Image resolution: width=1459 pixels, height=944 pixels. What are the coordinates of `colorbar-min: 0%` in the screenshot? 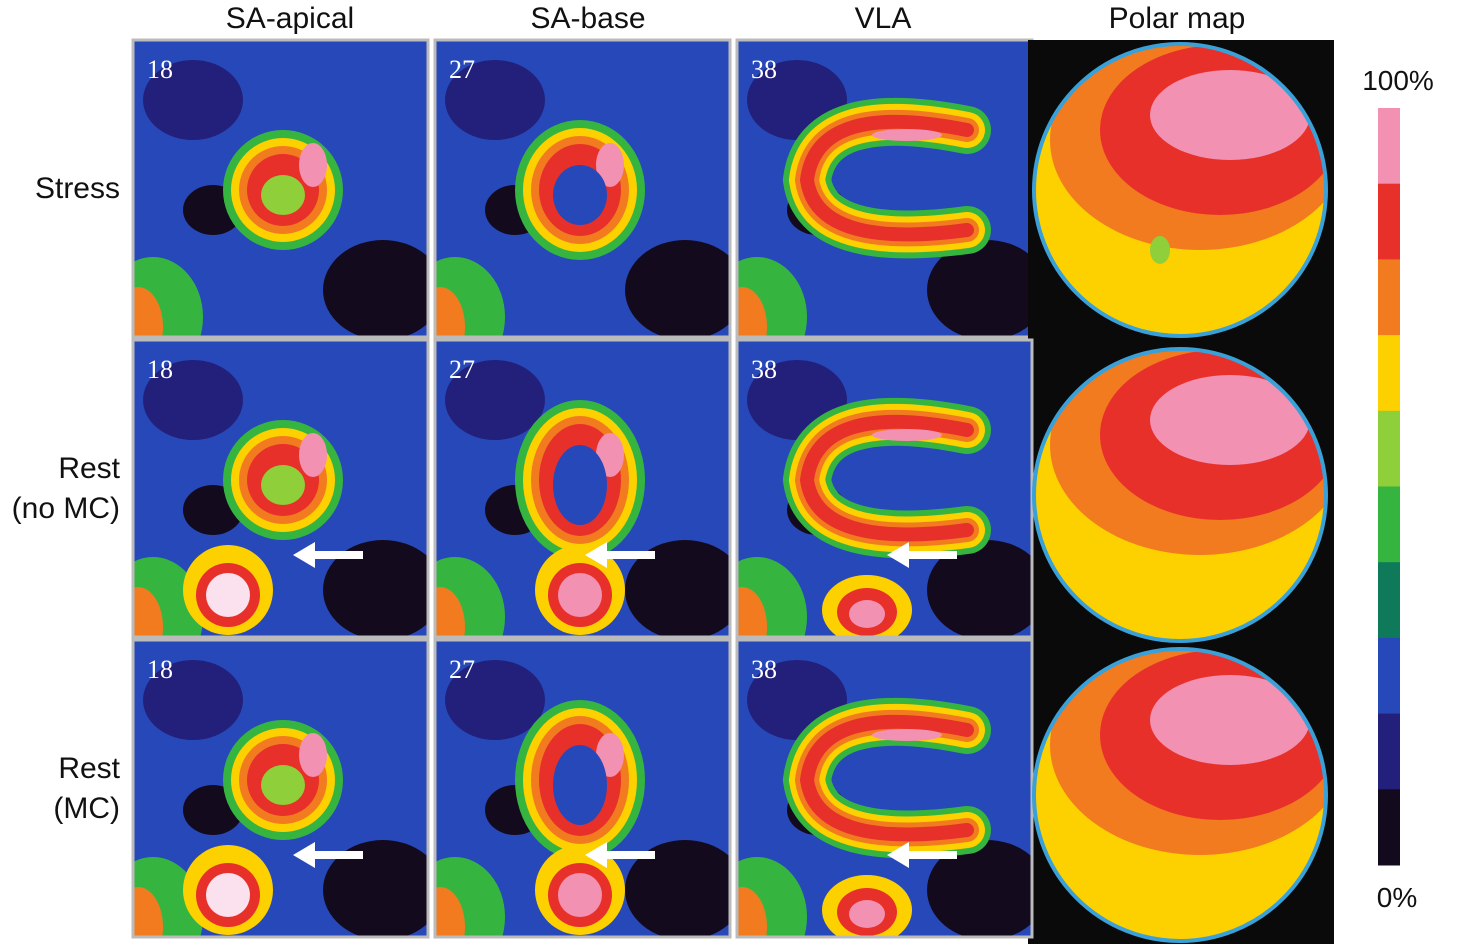 It's located at (1397, 897).